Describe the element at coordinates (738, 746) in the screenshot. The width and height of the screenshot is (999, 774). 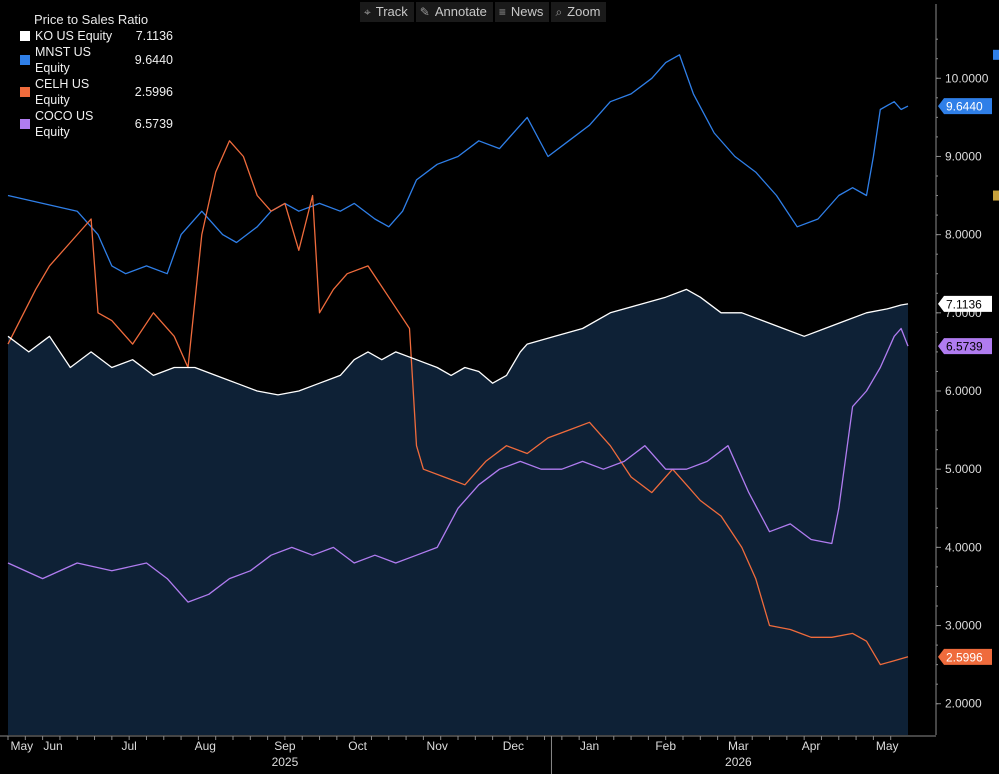
I see `x-month-label: Mar` at that location.